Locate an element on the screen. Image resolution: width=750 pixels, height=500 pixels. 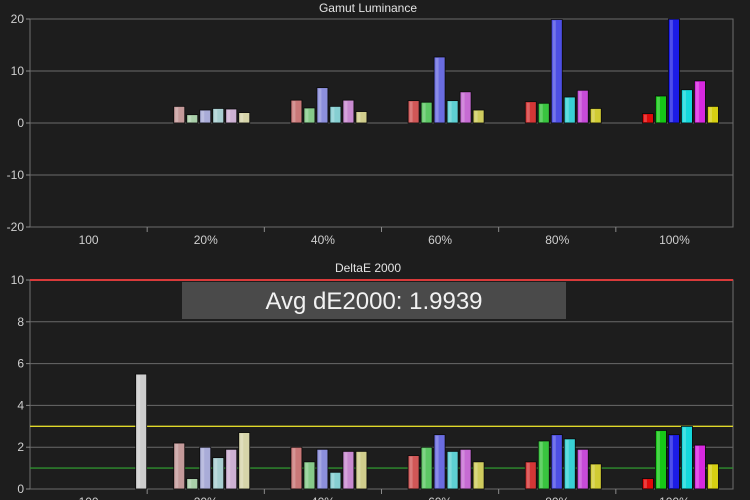
top-bar-40pct-red is located at coordinates (296, 111).